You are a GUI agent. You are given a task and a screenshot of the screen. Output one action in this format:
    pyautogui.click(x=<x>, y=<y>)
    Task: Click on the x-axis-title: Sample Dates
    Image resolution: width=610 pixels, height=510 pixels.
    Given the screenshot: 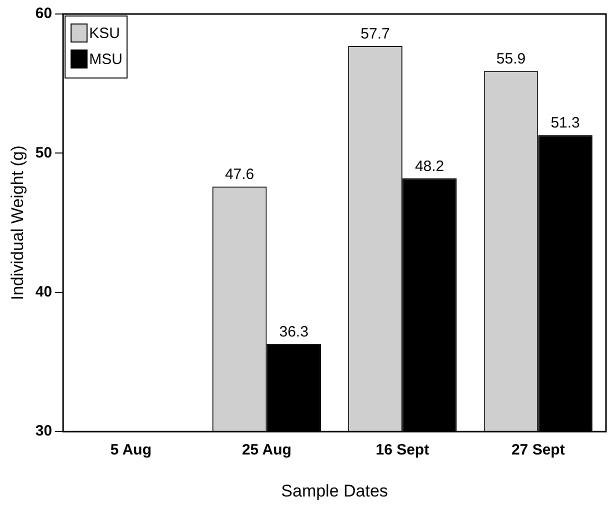 What is the action you would take?
    pyautogui.click(x=334, y=490)
    